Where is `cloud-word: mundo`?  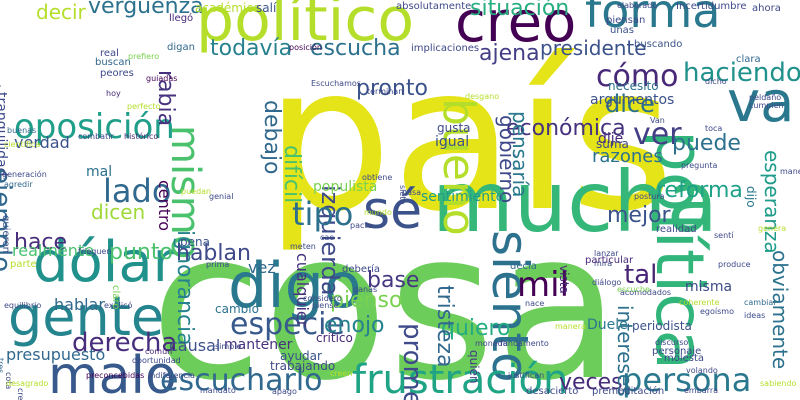
cloud-word: mundo is located at coordinates (378, 212).